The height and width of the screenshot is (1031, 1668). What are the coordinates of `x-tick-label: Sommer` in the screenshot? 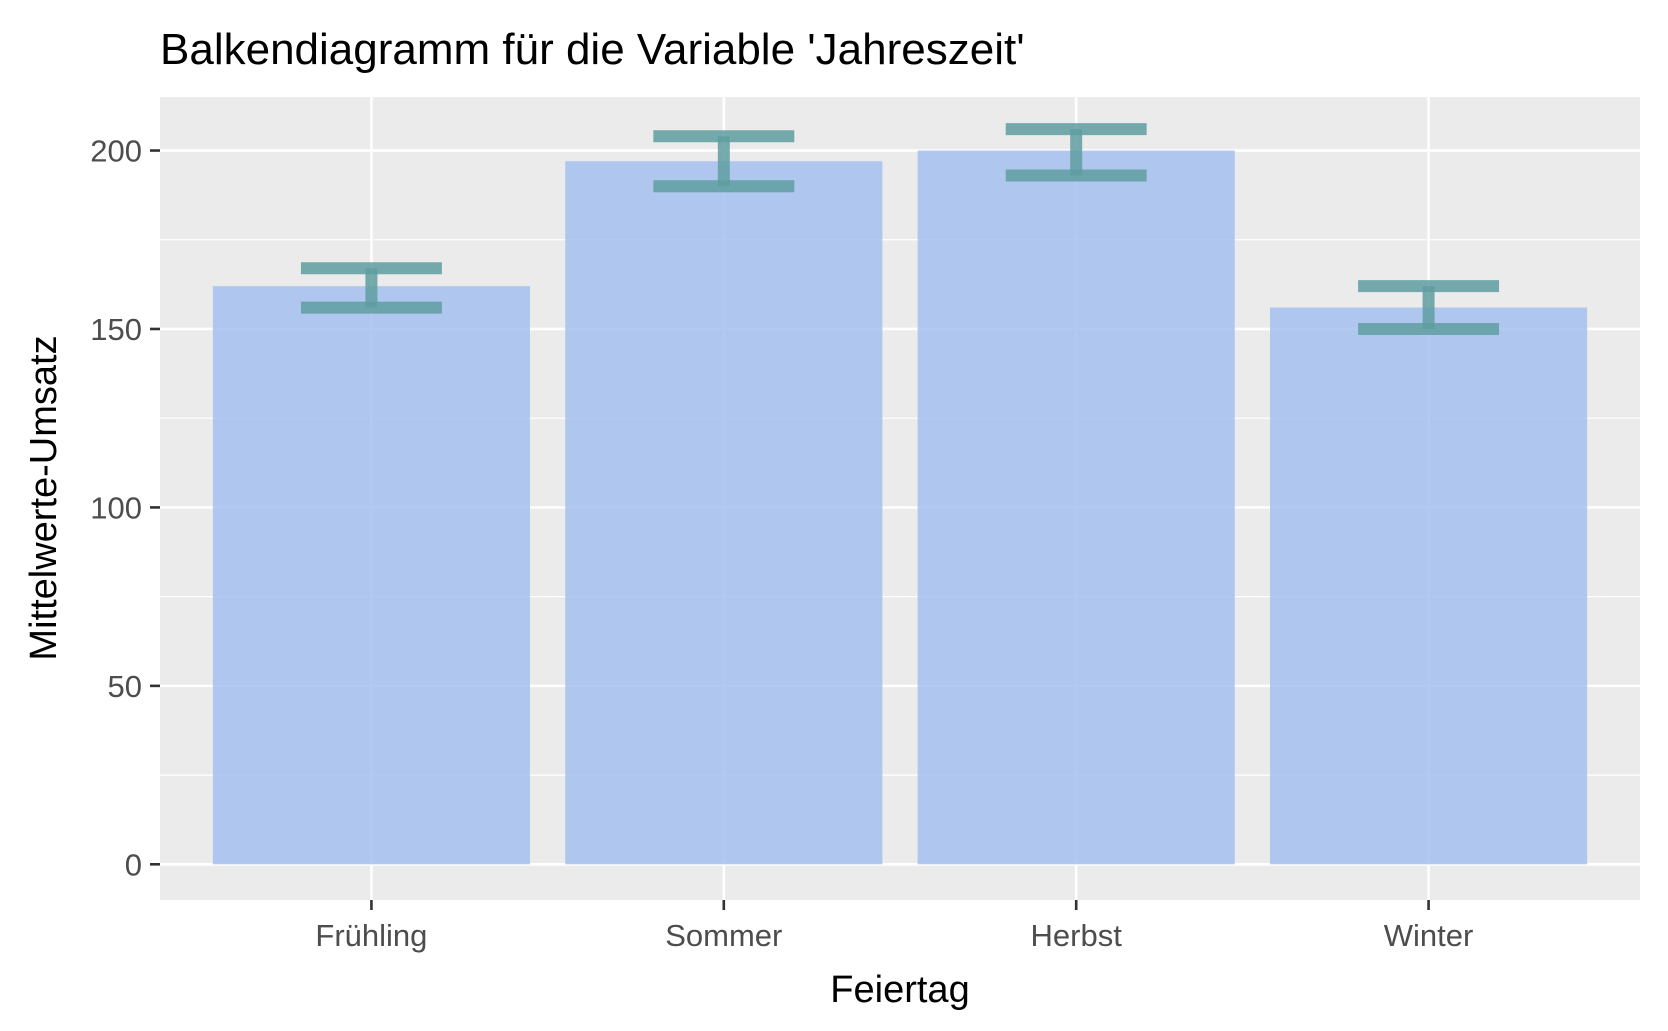 It's located at (723, 935).